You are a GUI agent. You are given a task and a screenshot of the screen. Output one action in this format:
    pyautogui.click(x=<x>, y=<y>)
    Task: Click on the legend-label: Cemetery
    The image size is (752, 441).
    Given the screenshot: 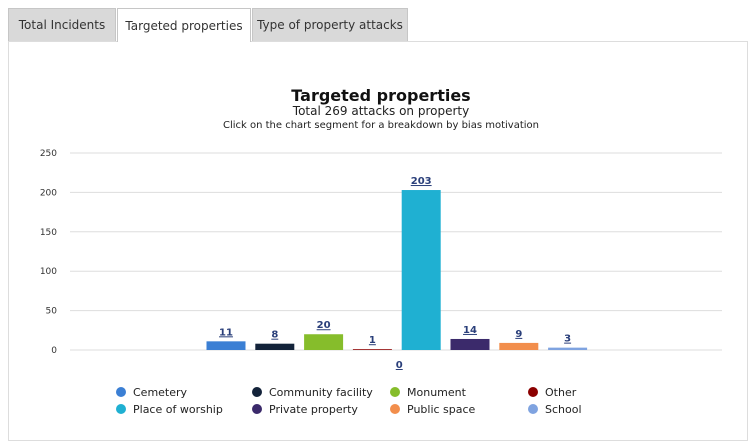 What is the action you would take?
    pyautogui.click(x=160, y=392)
    